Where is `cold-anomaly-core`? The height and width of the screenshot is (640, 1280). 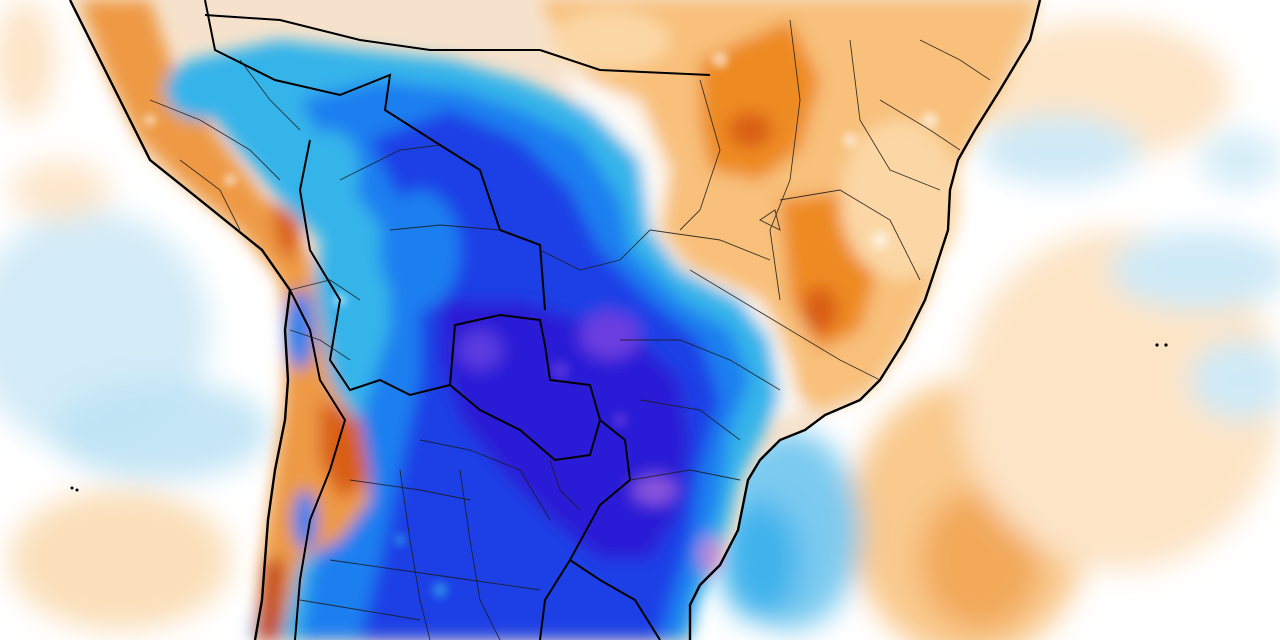
cold-anomaly-core is located at coordinates (565, 430).